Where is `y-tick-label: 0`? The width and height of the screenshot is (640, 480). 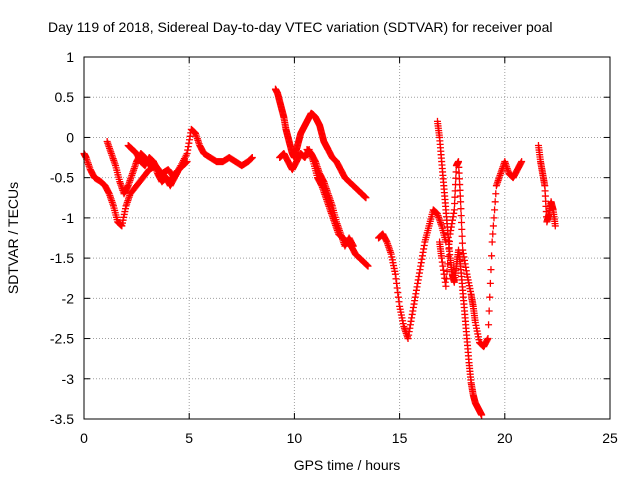 y-tick-label: 0 is located at coordinates (70, 137).